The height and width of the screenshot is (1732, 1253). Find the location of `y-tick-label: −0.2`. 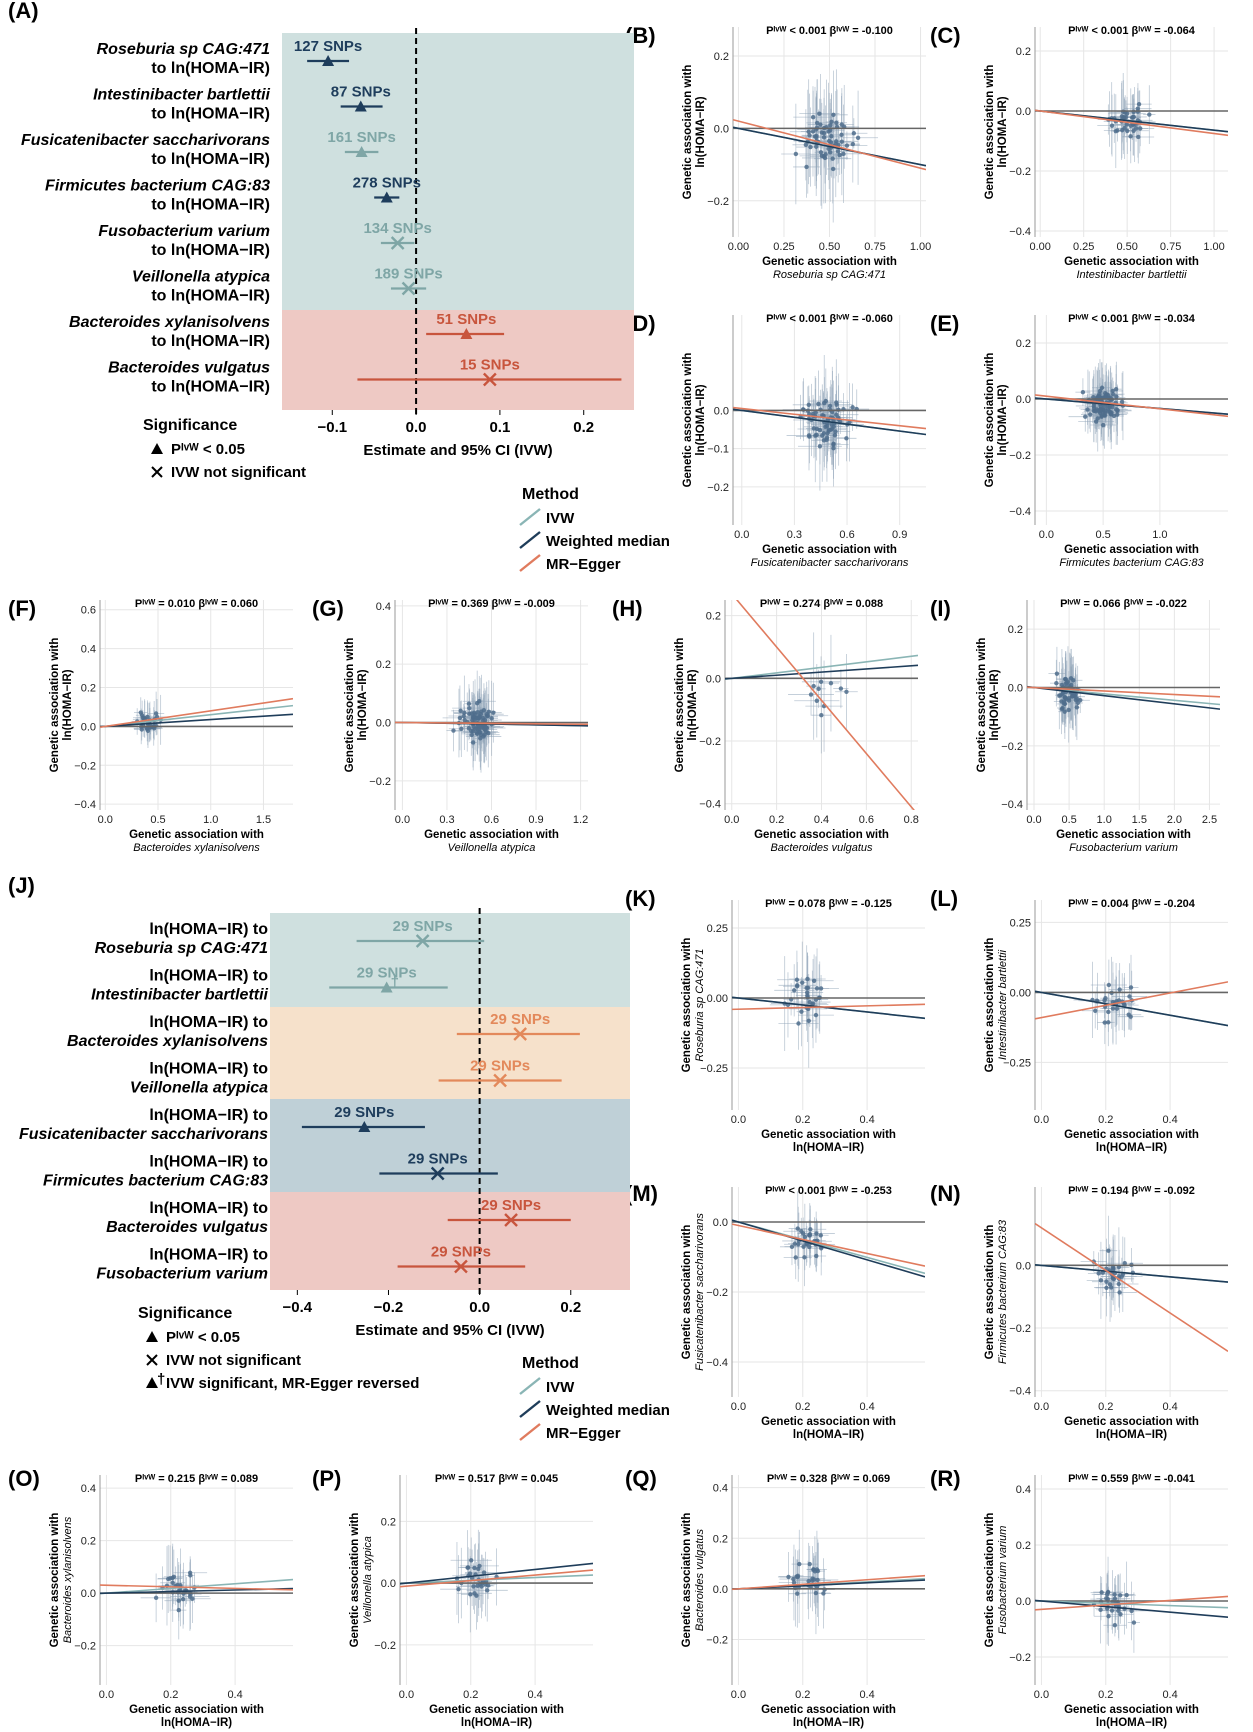

y-tick-label: −0.2 is located at coordinates (718, 202).